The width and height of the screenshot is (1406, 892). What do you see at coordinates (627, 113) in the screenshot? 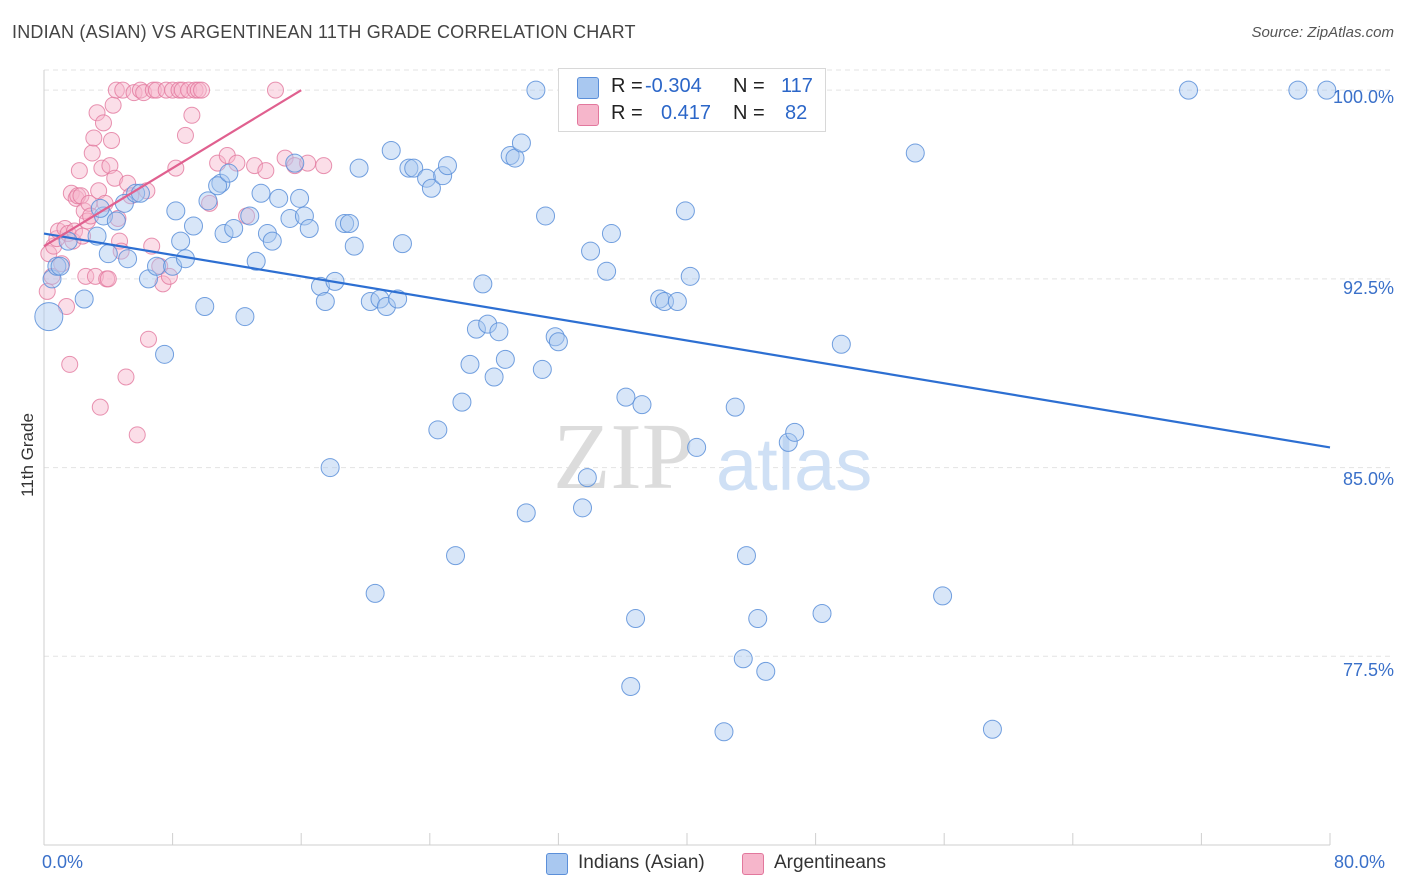
I see `legend-r-label: R =` at bounding box center [627, 113].